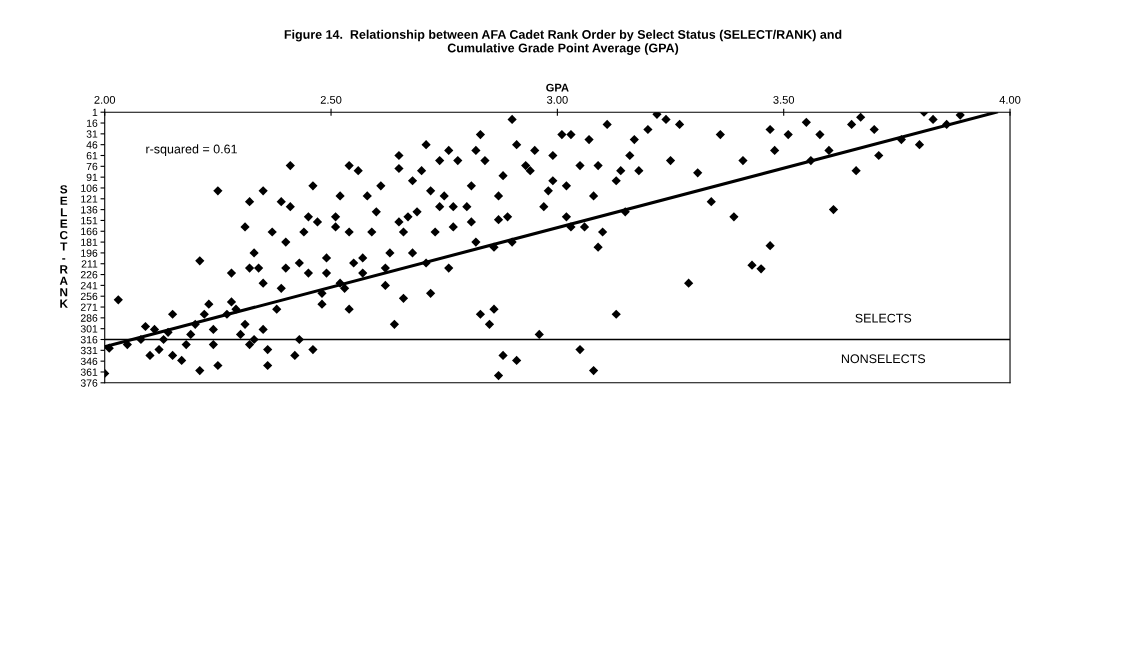 This screenshot has width=1126, height=660. I want to click on y-tick-label: 226, so click(89, 275).